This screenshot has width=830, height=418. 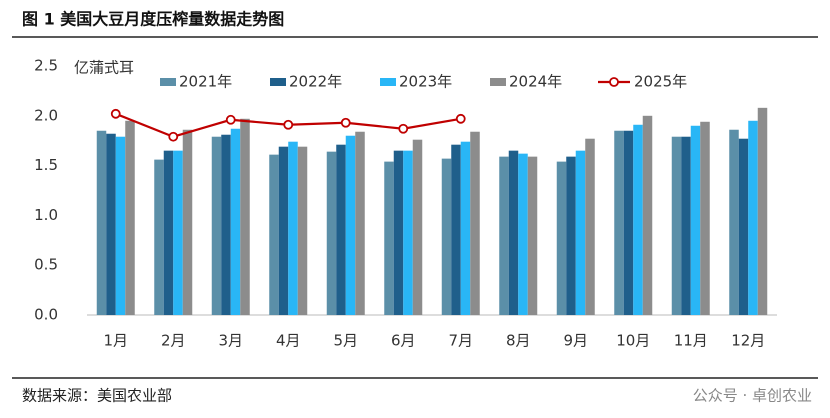 What do you see at coordinates (46, 265) in the screenshot?
I see `y-tick-label: 0.5` at bounding box center [46, 265].